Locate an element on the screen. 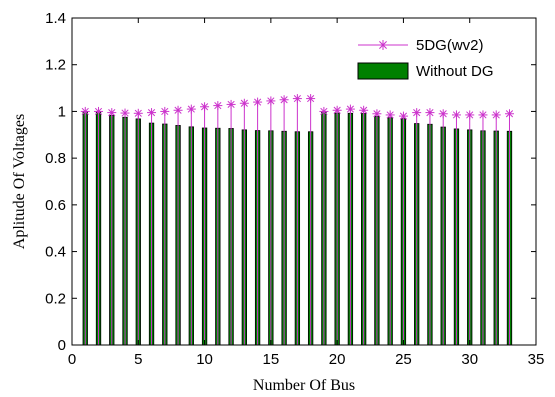  y-tick-label: 0.6 is located at coordinates (55, 205).